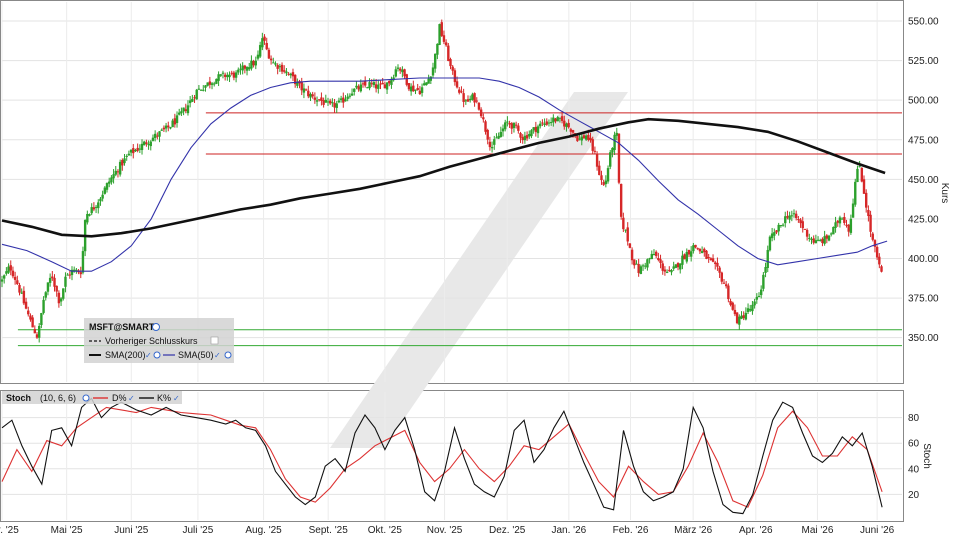 Image resolution: width=960 pixels, height=540 pixels. I want to click on legend-sma200-check-icon: ✓, so click(148, 355).